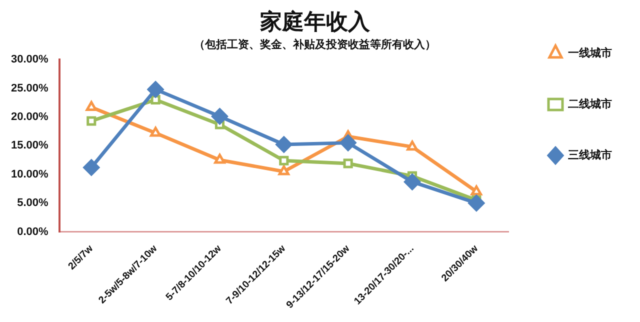 The height and width of the screenshot is (322, 640). I want to click on y-tick-label: 5.00%, so click(33, 203).